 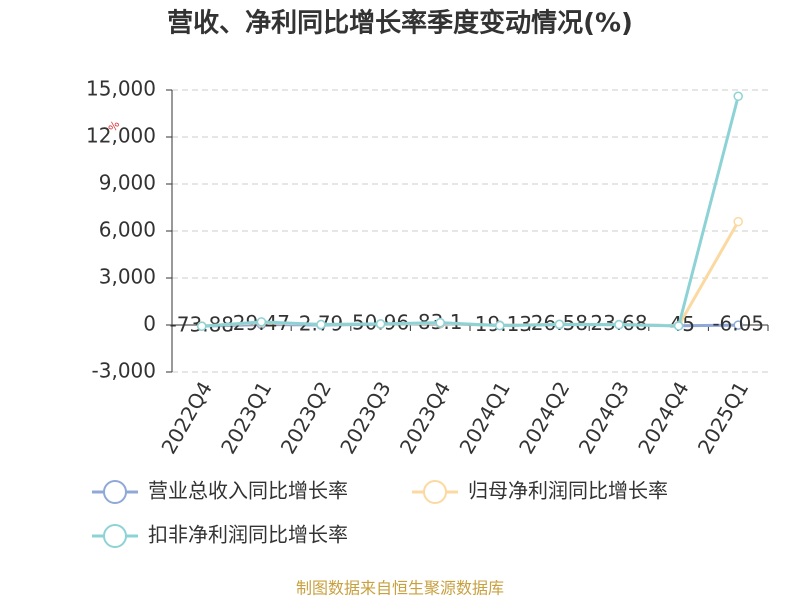 What do you see at coordinates (121, 89) in the screenshot?
I see `y-tick-label: 15,000` at bounding box center [121, 89].